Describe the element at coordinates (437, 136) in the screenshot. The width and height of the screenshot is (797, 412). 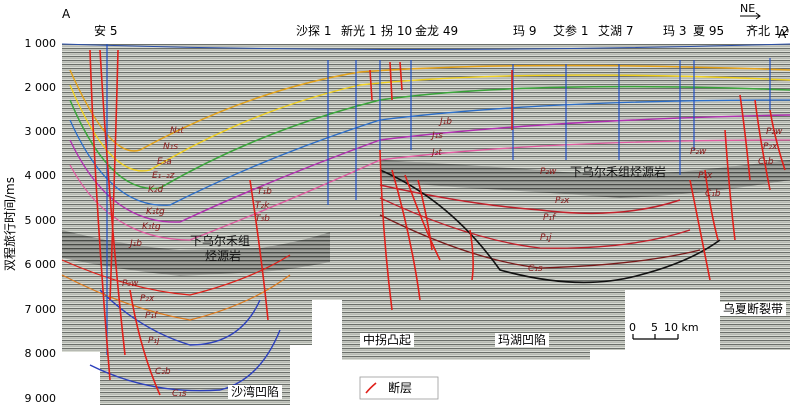
I see `horizon-label: J₁s` at that location.